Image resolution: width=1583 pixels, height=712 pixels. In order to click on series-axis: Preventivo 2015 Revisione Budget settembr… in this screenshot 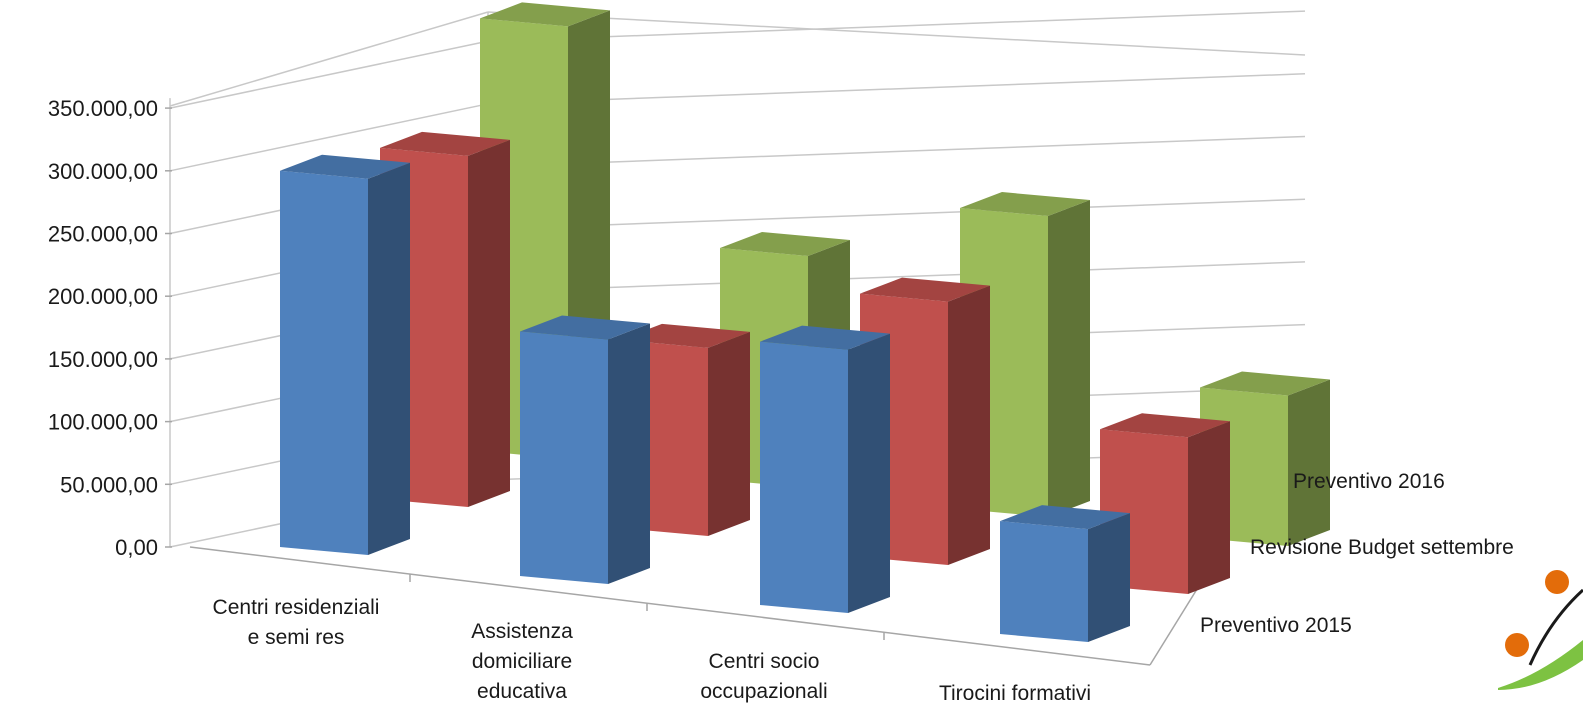, I will do `click(1357, 553)`.